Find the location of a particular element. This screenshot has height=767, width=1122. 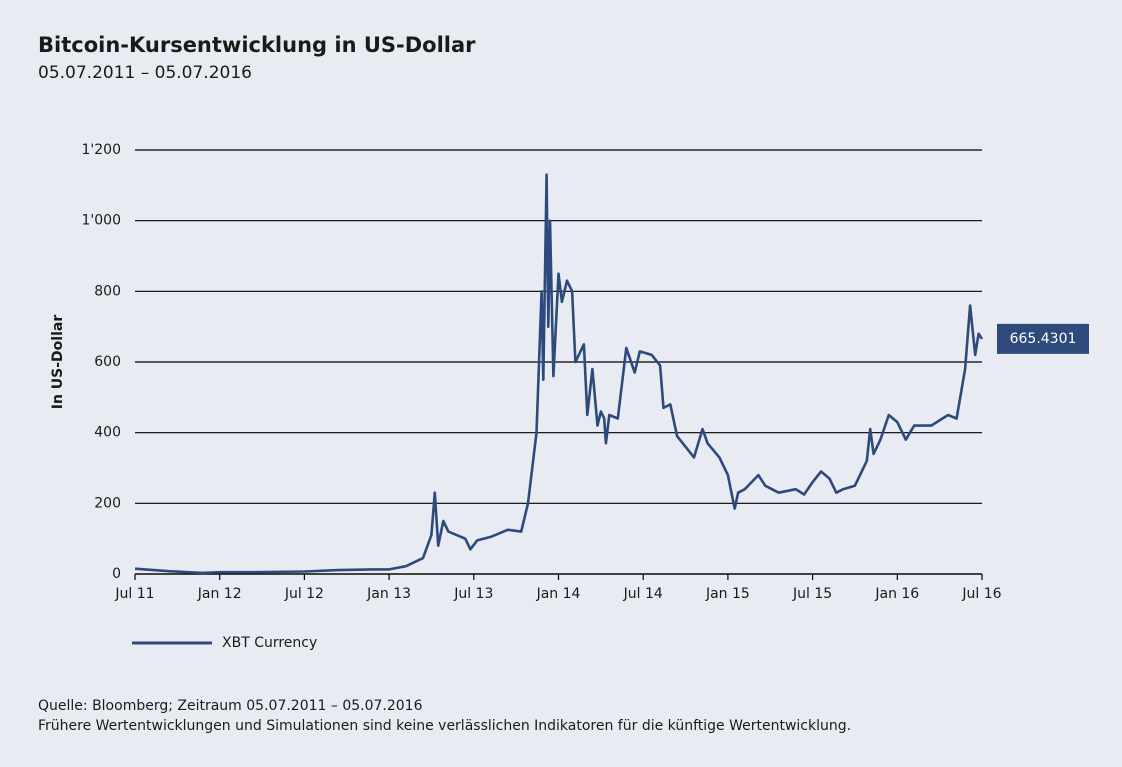

chart-title: Bitcoin-Kursentwicklung in US-Dollar is located at coordinates (257, 45).